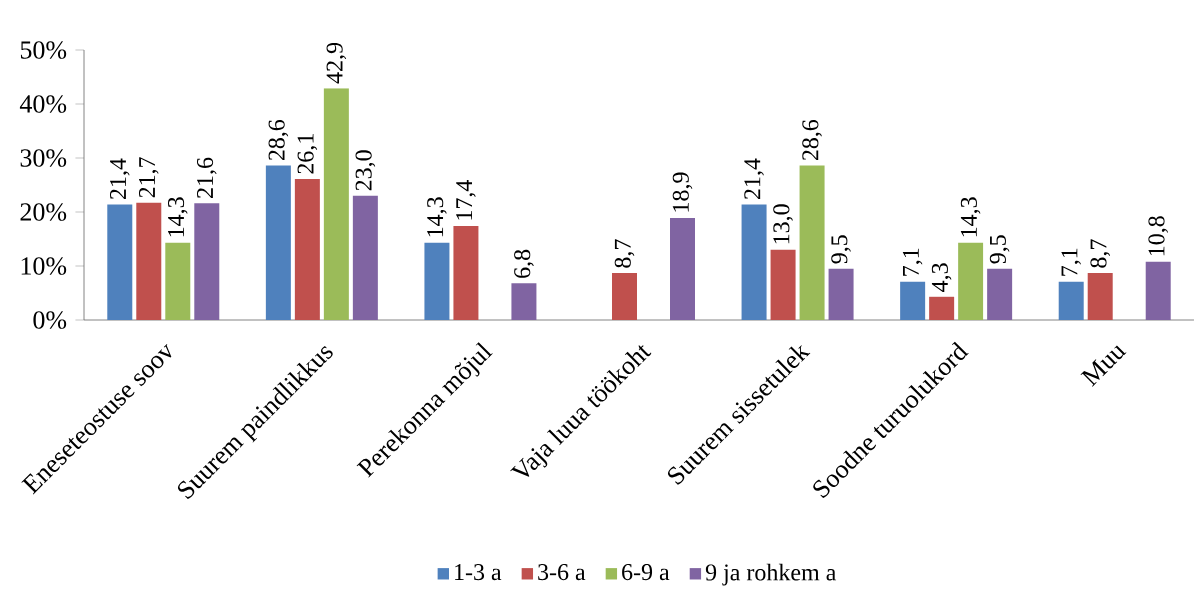  Describe the element at coordinates (50, 320) in the screenshot. I see `y-tick-label: 0%` at that location.